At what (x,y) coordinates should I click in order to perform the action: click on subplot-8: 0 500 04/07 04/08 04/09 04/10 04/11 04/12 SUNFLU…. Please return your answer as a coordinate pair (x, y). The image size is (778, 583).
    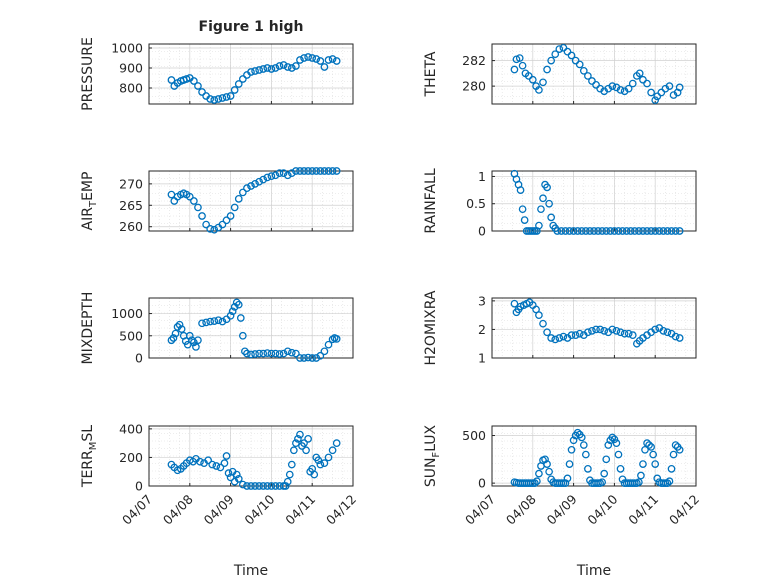
    Looking at the image, I should click on (562, 475).